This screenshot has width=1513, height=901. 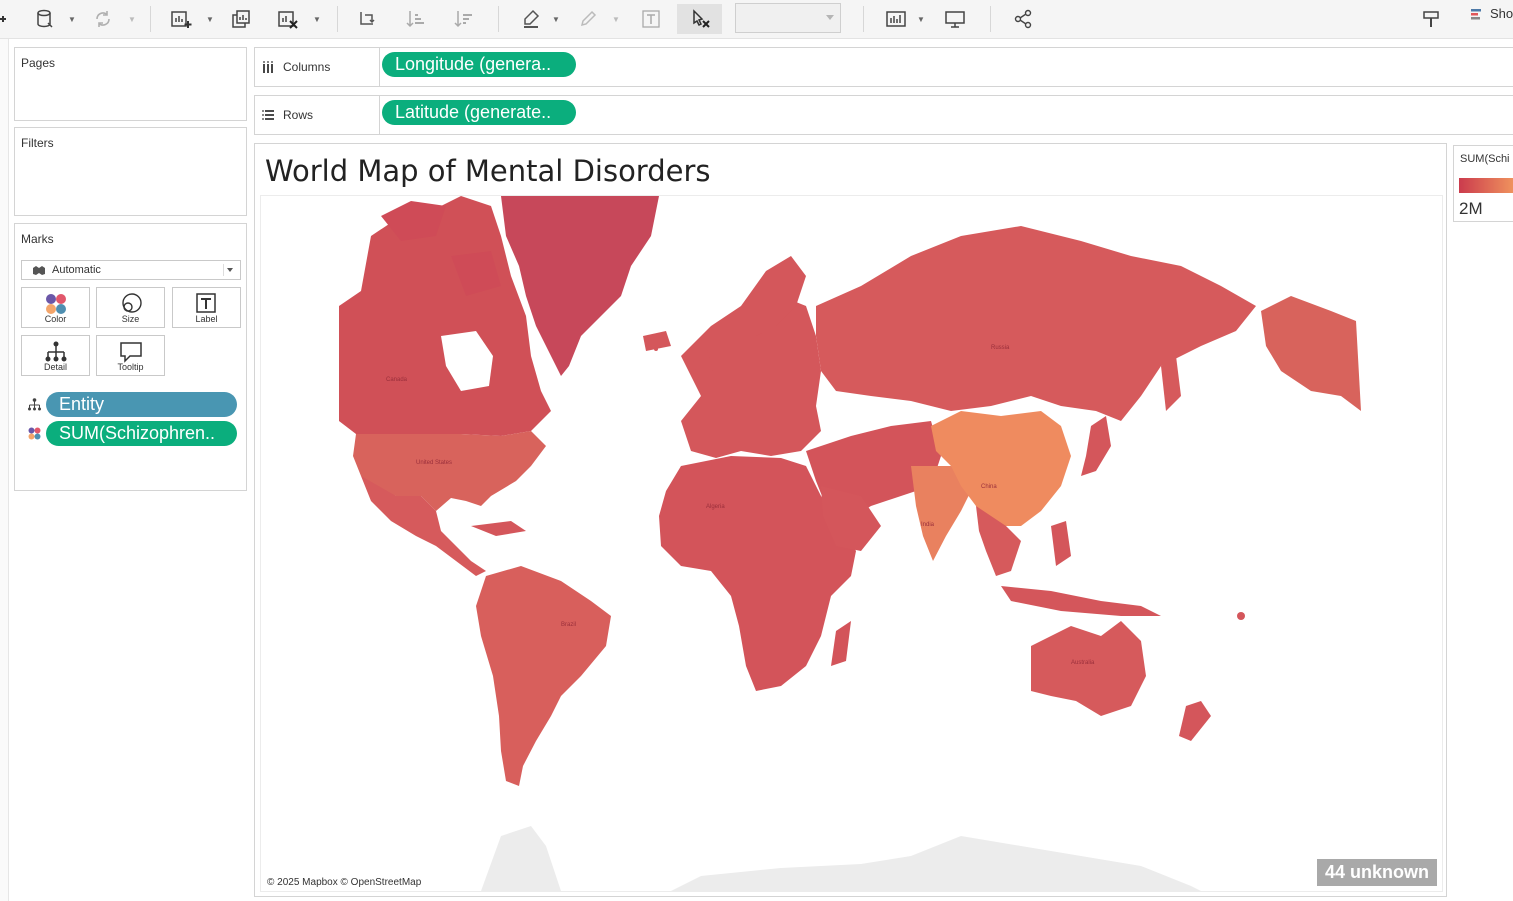 What do you see at coordinates (464, 19) in the screenshot?
I see `sort-desc-icon` at bounding box center [464, 19].